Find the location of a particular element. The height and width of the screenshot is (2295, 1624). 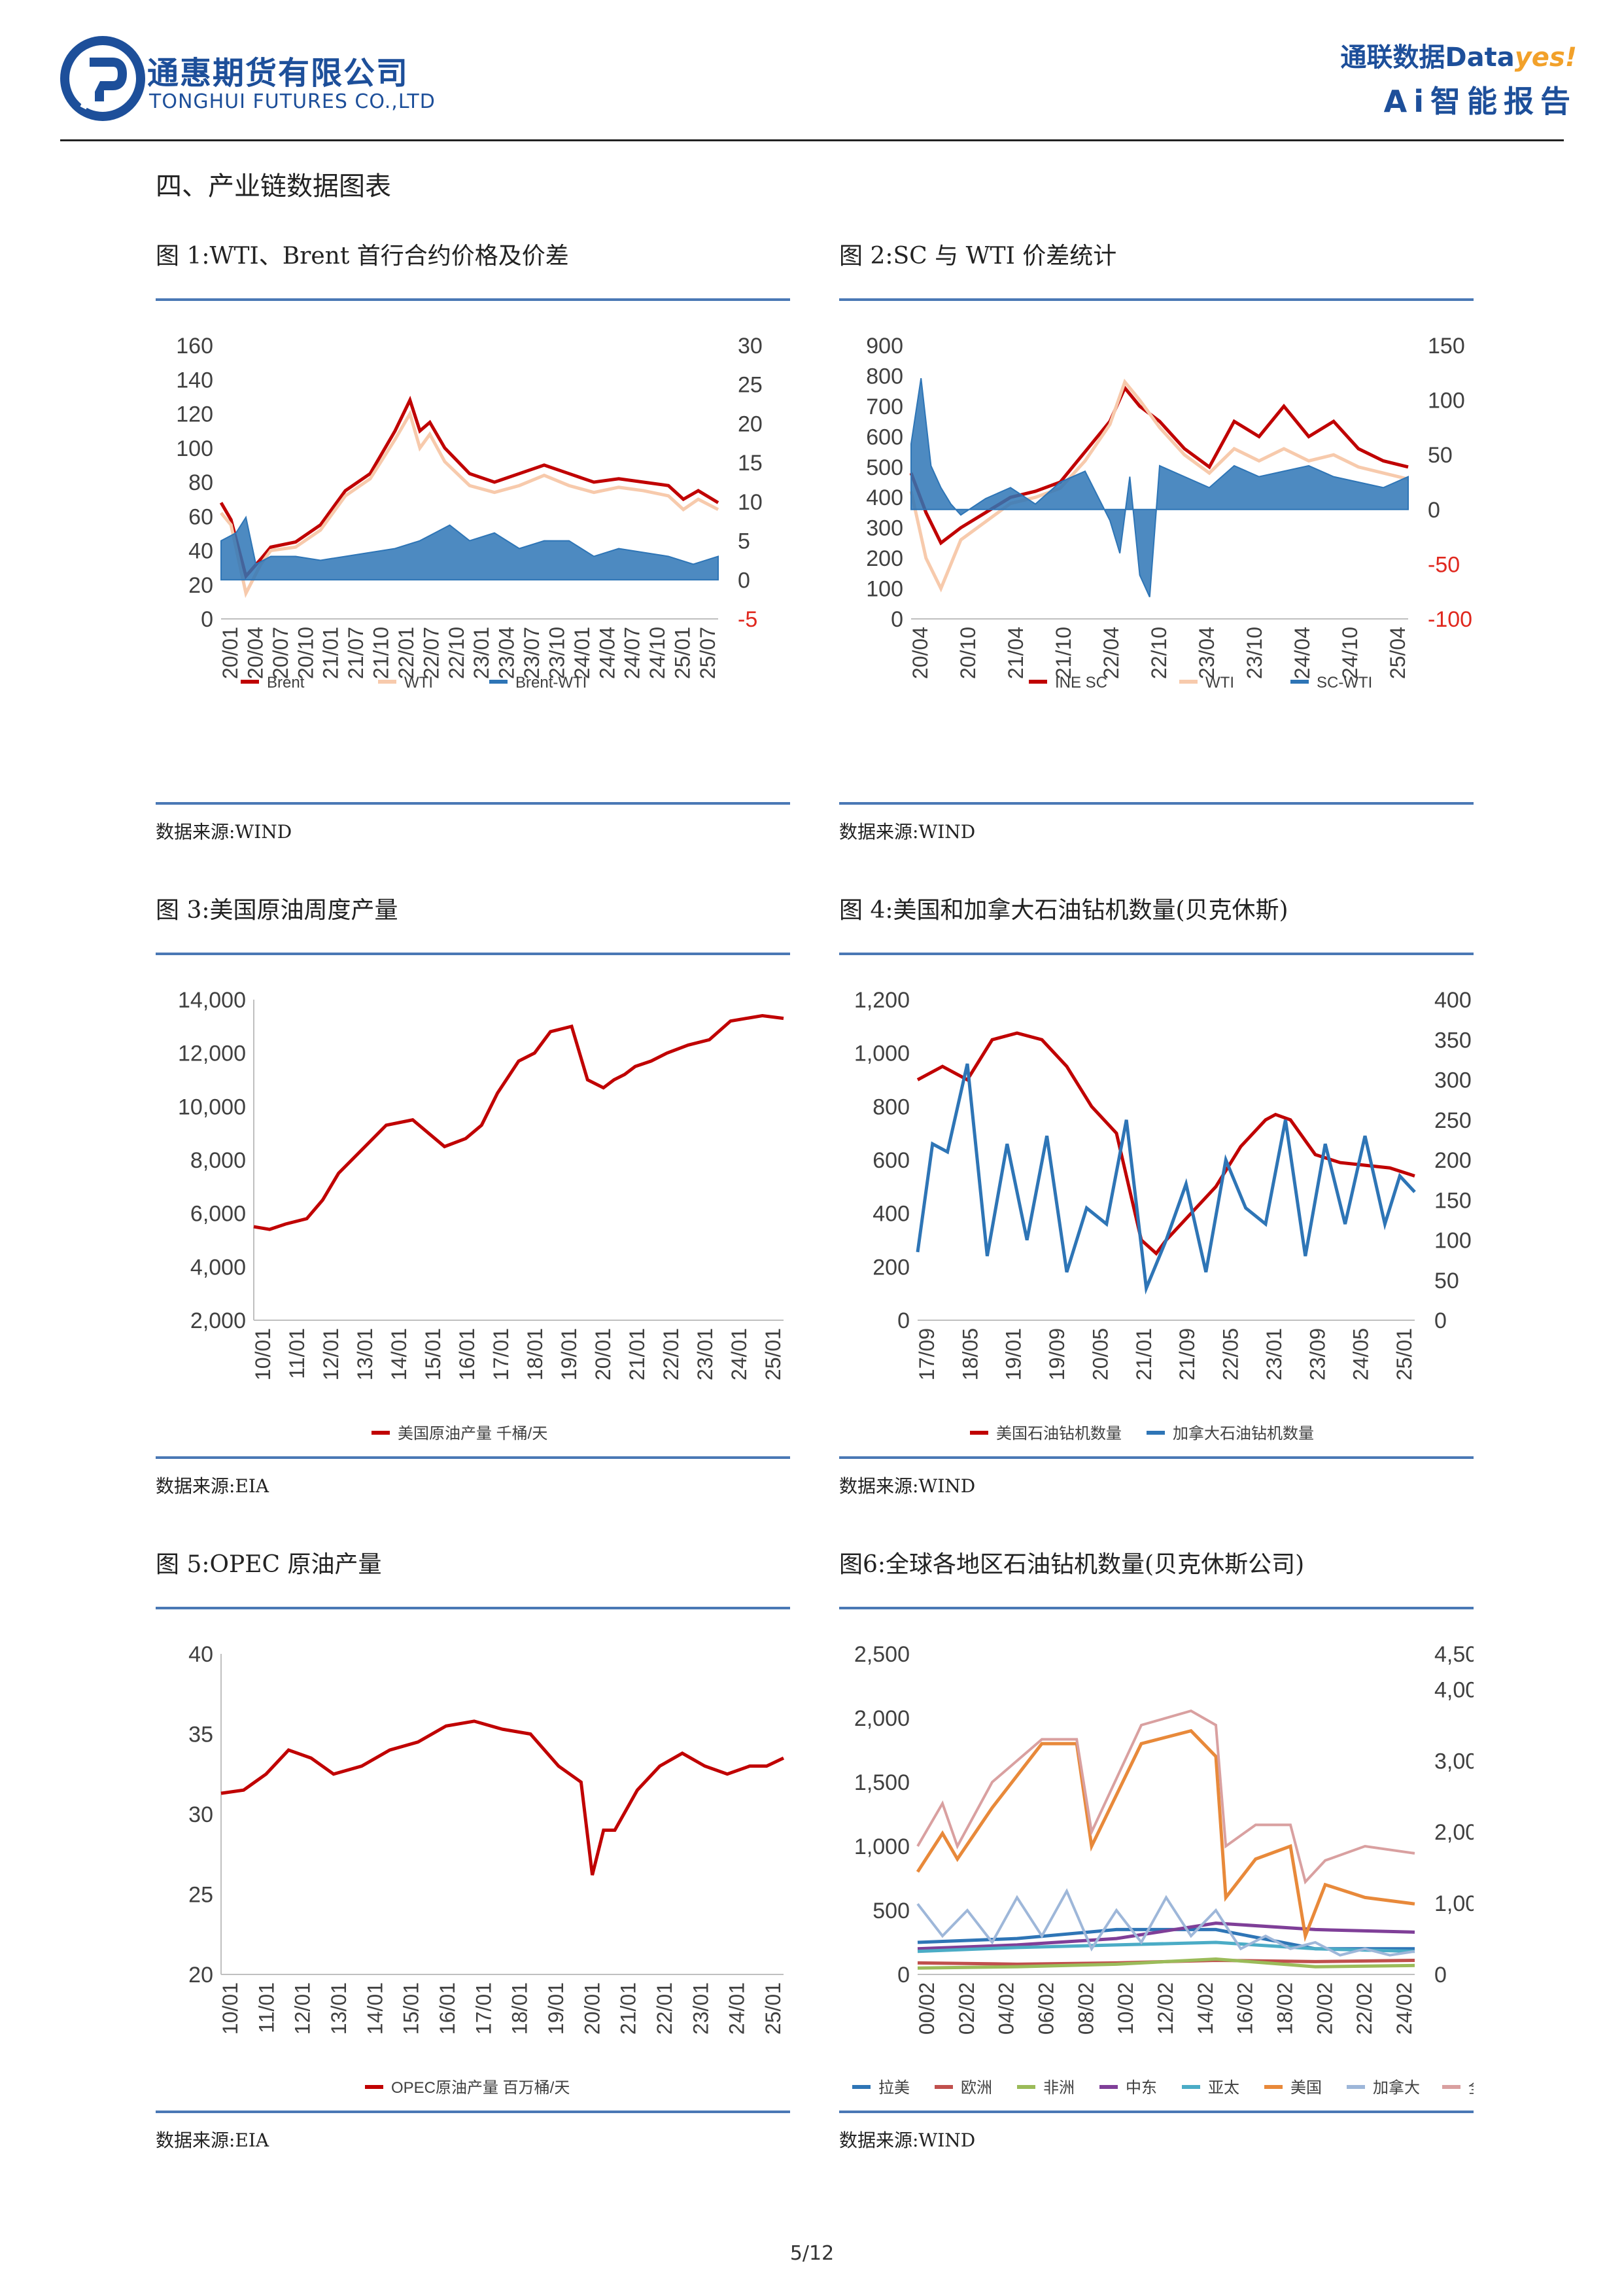

x-tick-group: 14/01 is located at coordinates (399, 1354).